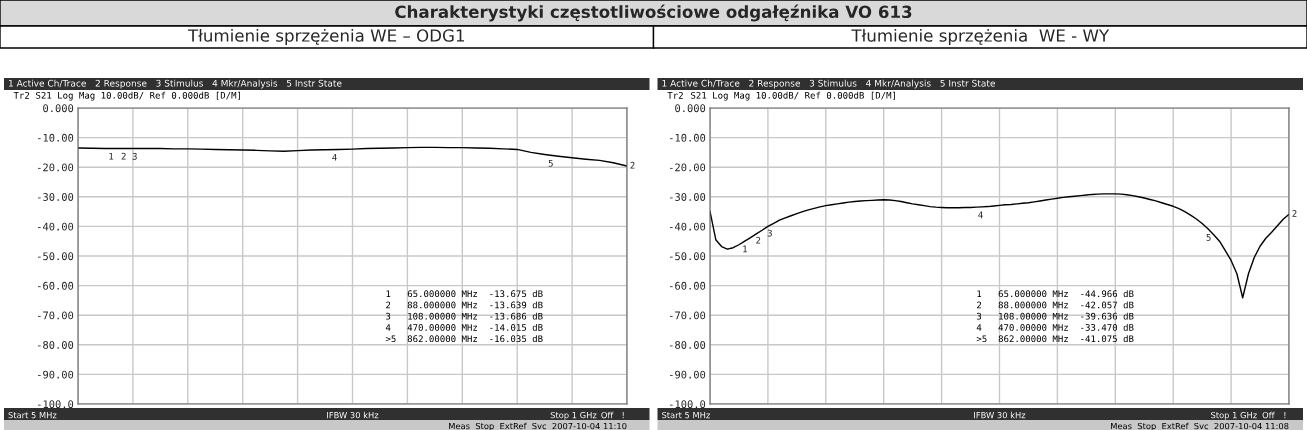  What do you see at coordinates (980, 37) in the screenshot?
I see `chart-subtitle: Tłumienie sprzężenia WE - WY` at bounding box center [980, 37].